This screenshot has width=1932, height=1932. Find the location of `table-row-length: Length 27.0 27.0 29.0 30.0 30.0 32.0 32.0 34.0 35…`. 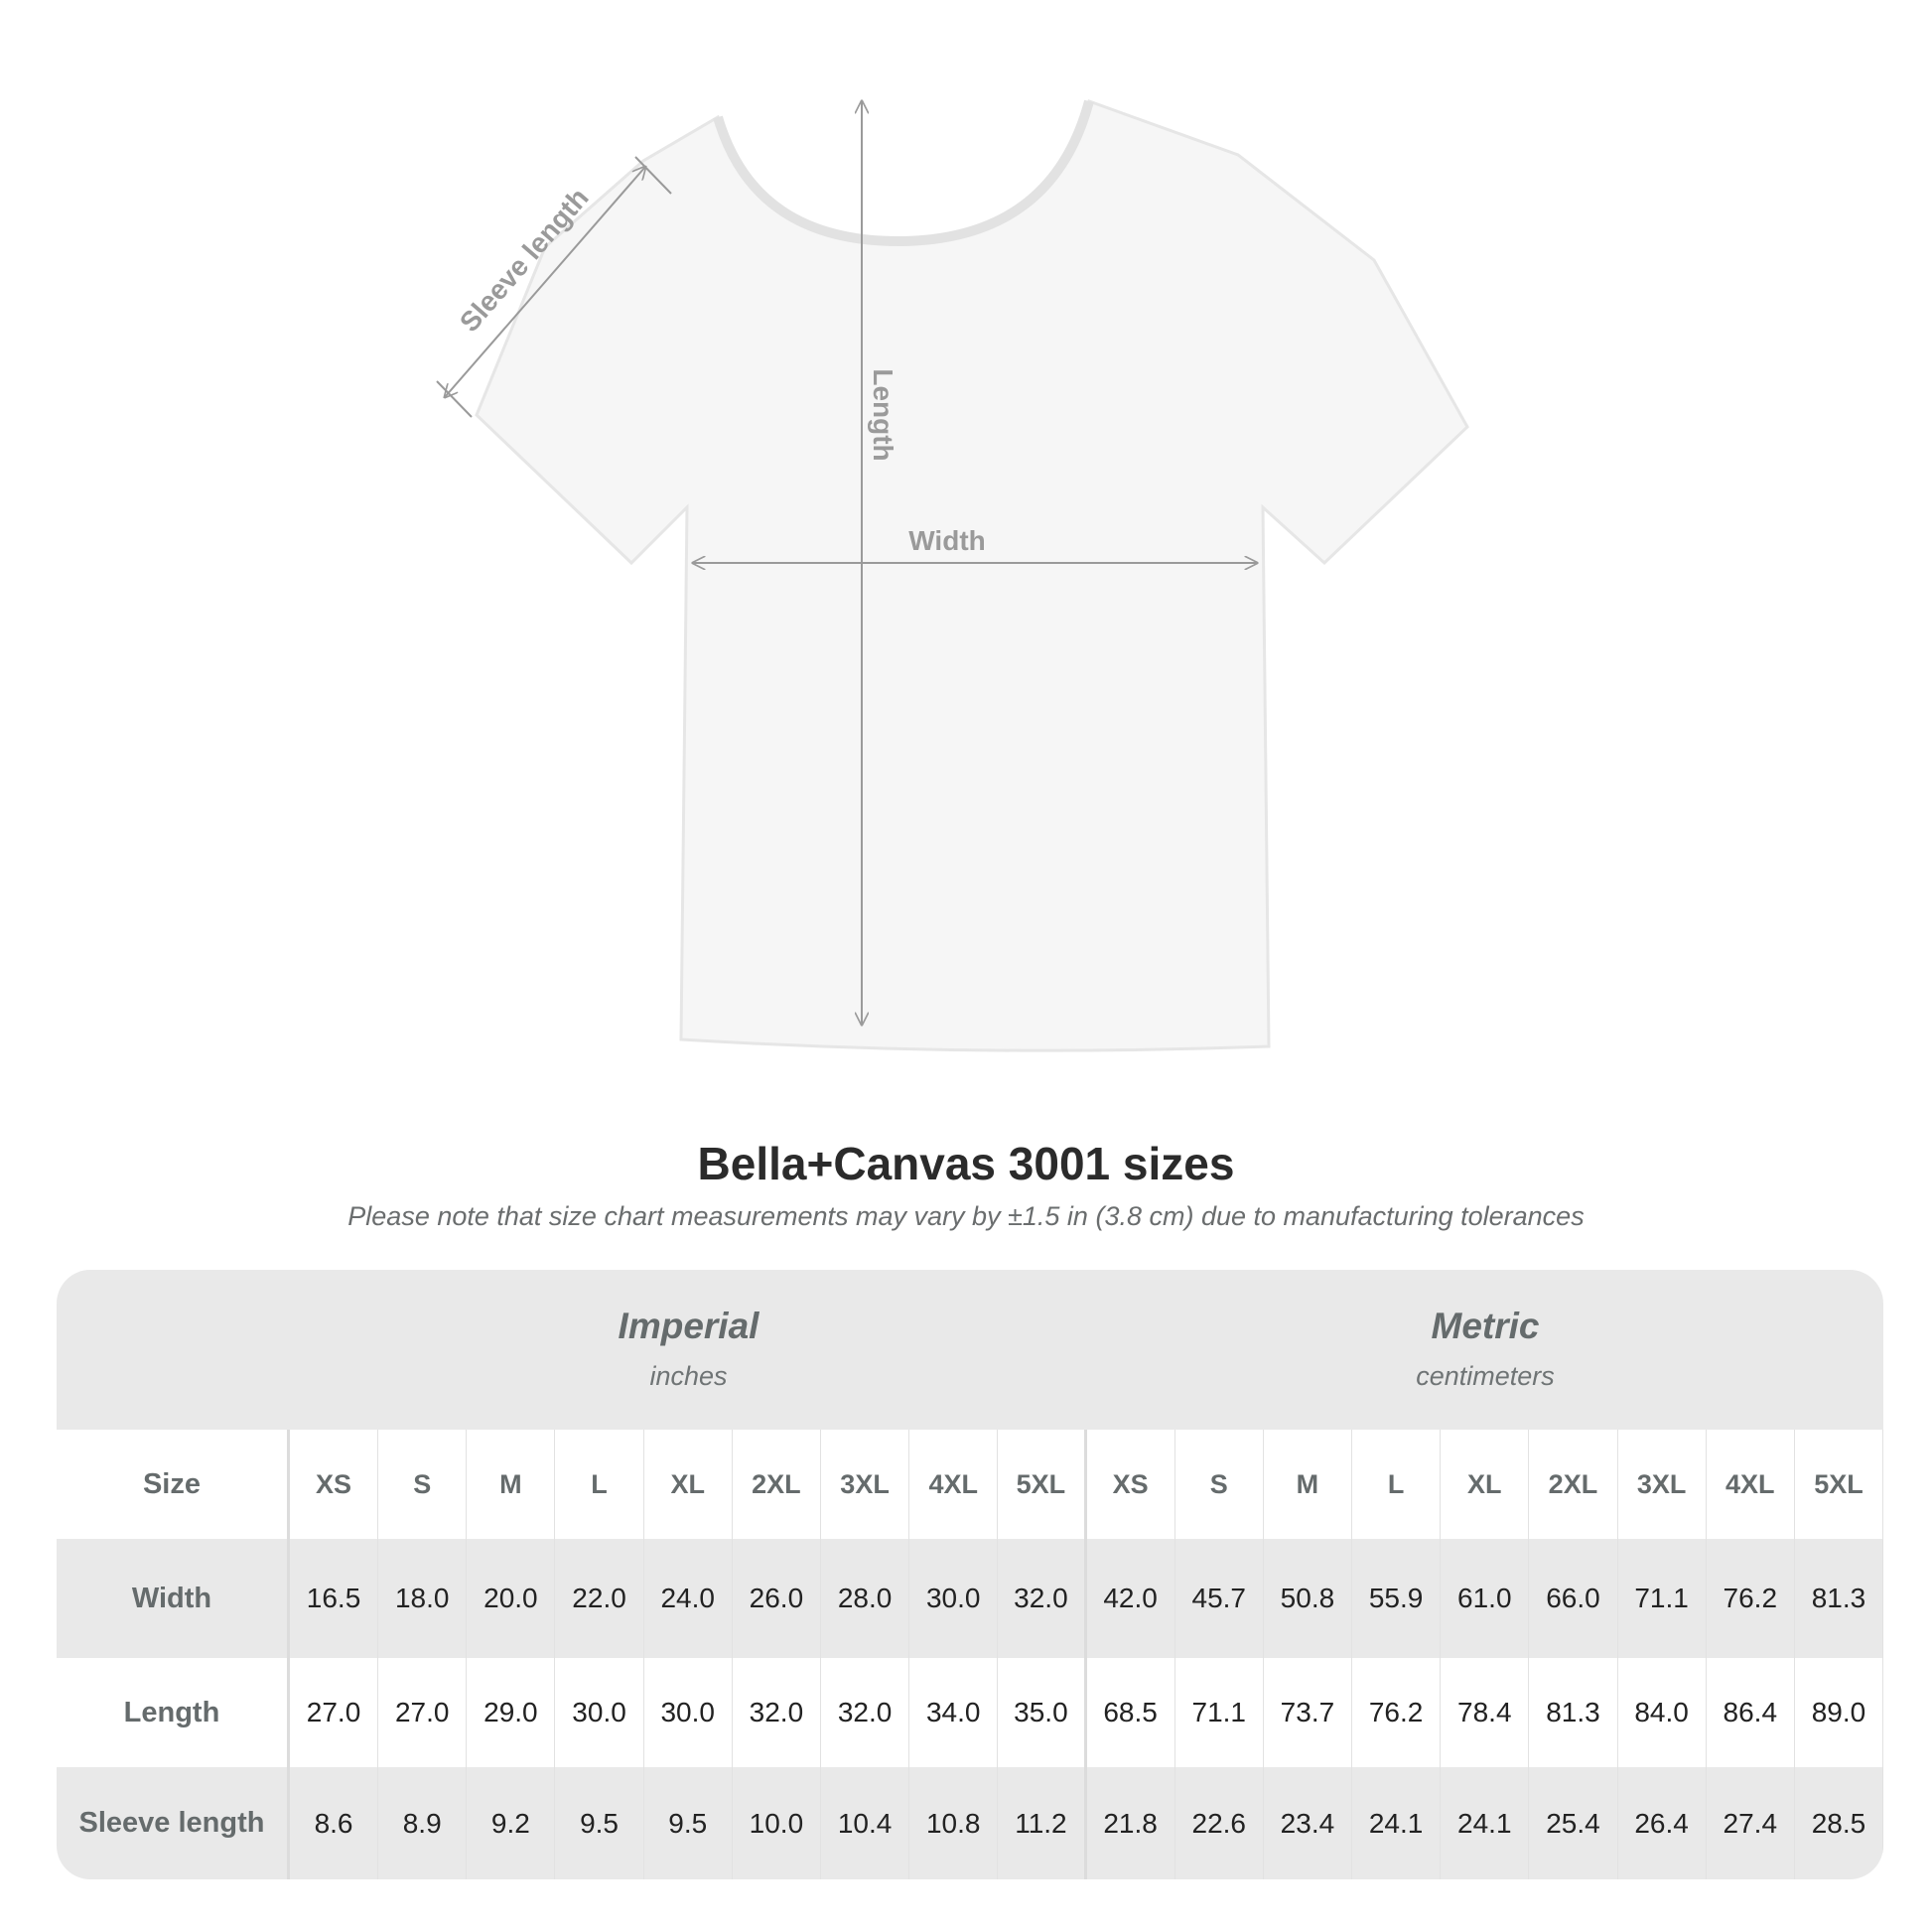

table-row-length: Length 27.0 27.0 29.0 30.0 30.0 32.0 32.0 34.0 35… is located at coordinates (970, 1713).